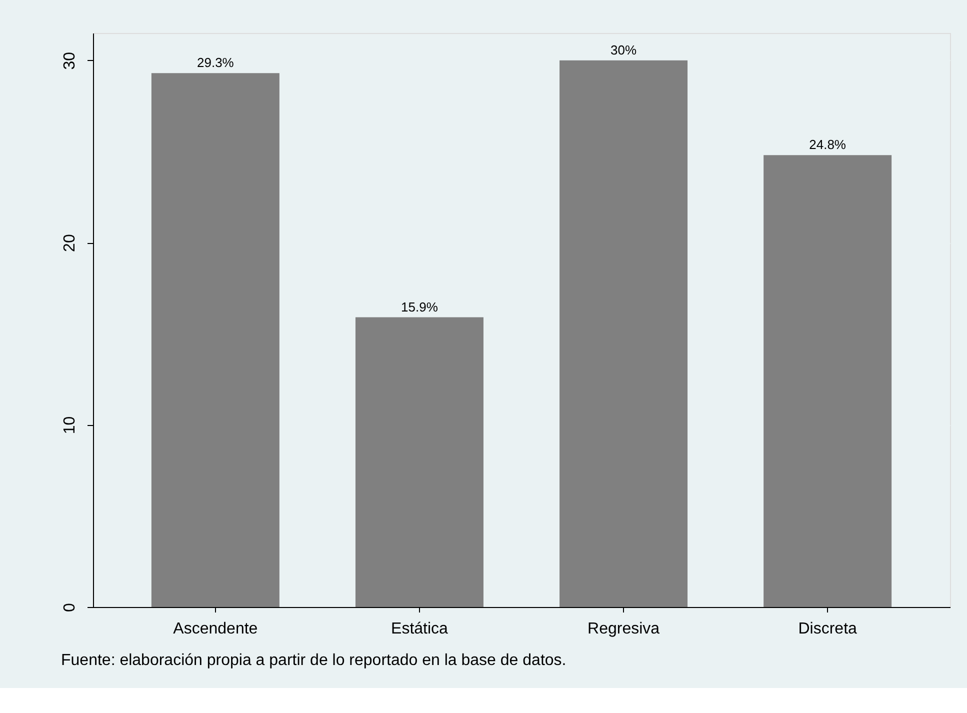  What do you see at coordinates (313, 660) in the screenshot?
I see `source-note: Fuente: elaboración propia a partir de lo reportado en la base de datos.` at bounding box center [313, 660].